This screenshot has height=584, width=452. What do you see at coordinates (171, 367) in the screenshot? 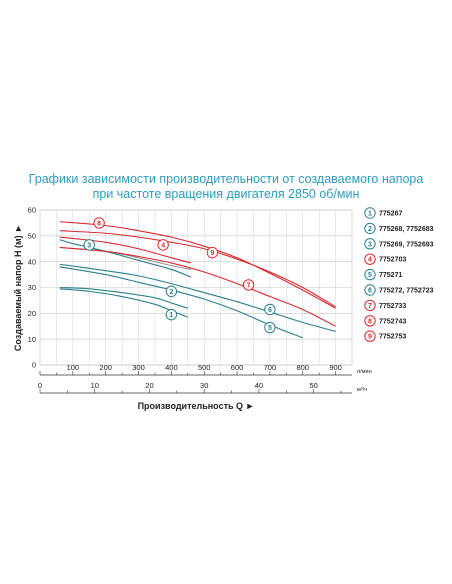
I see `x-tick-label-lmin: 400` at bounding box center [171, 367].